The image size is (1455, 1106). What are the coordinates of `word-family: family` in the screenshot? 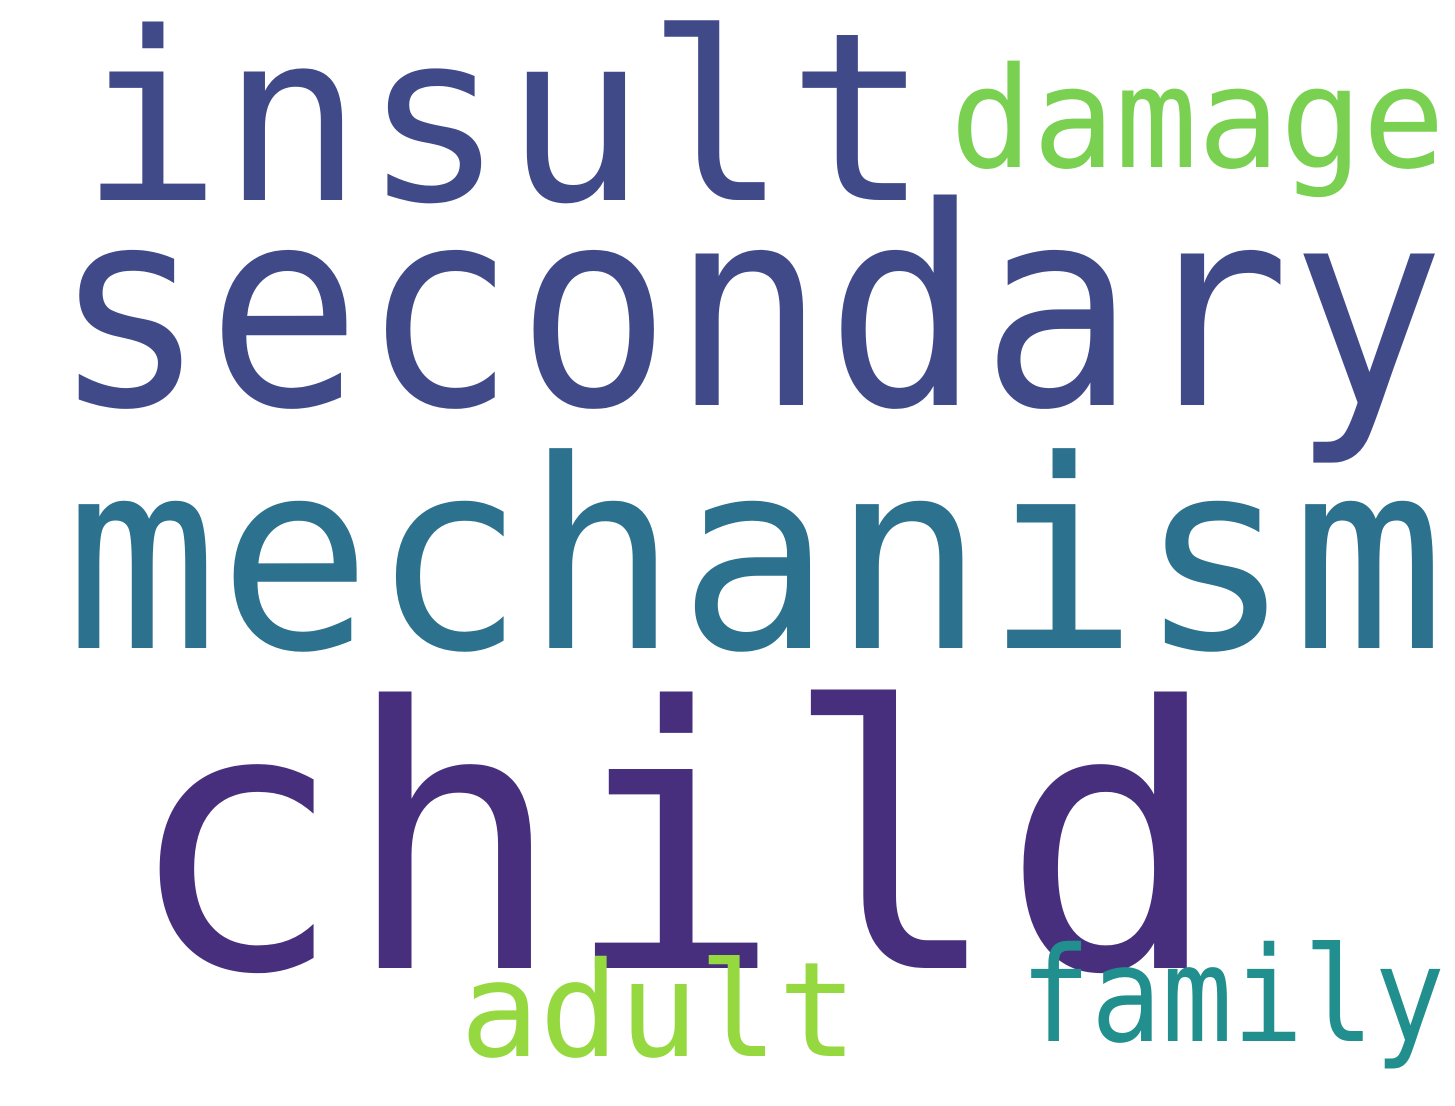 It's located at (1232, 996).